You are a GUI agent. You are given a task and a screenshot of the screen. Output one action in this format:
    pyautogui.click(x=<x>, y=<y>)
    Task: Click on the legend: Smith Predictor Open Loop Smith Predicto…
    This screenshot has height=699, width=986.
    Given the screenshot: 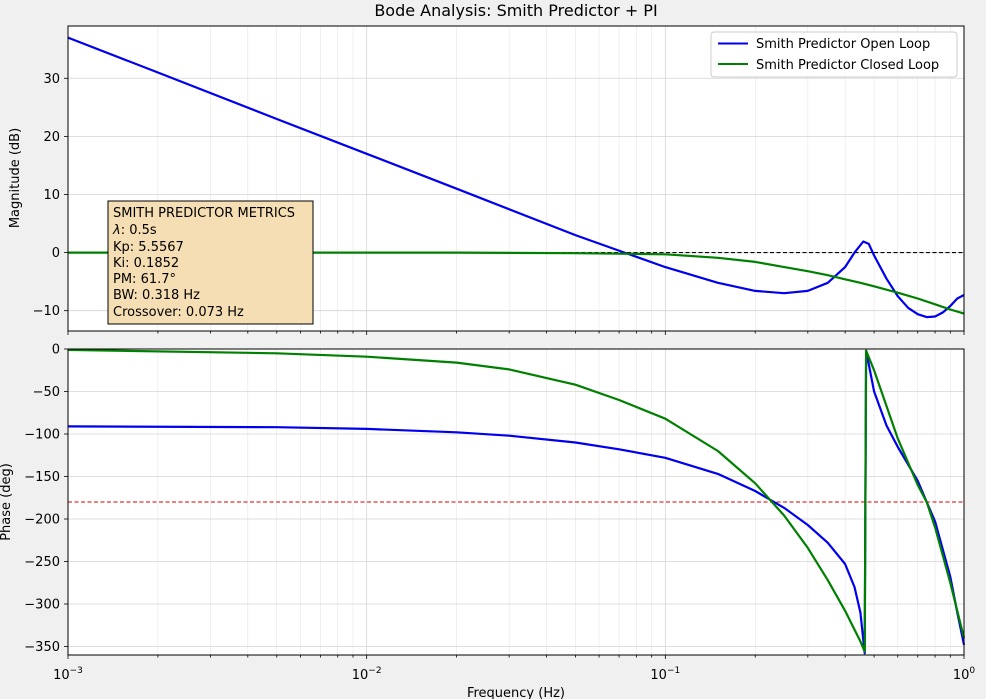 What is the action you would take?
    pyautogui.click(x=834, y=54)
    